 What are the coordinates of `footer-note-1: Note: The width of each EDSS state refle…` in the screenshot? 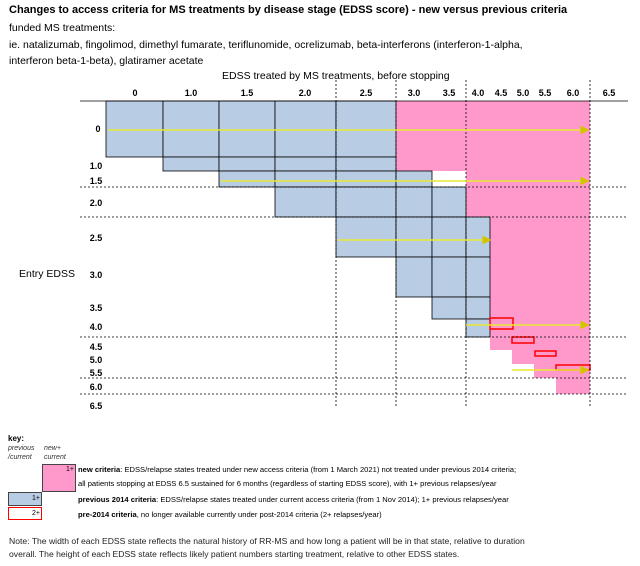 It's located at (267, 541).